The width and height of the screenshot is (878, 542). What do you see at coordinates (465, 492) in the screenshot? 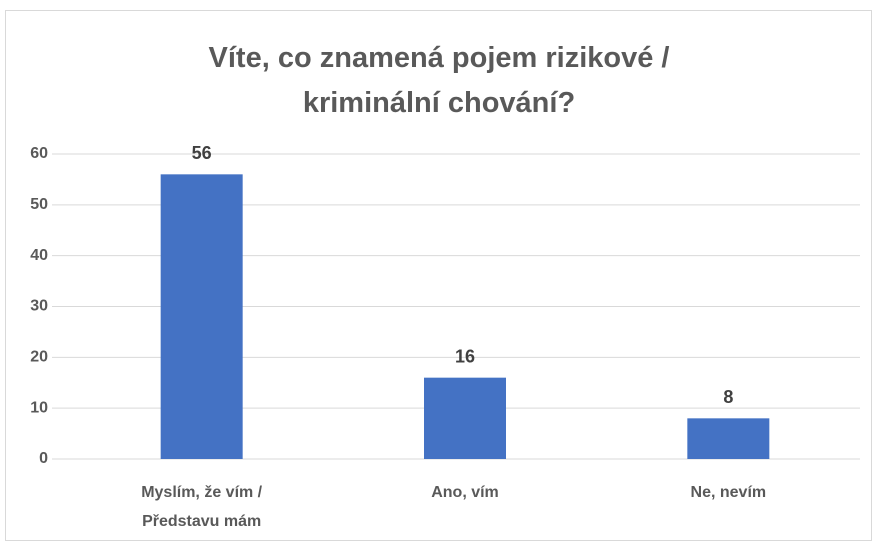
I see `x-tick-label: Ano, vím` at bounding box center [465, 492].